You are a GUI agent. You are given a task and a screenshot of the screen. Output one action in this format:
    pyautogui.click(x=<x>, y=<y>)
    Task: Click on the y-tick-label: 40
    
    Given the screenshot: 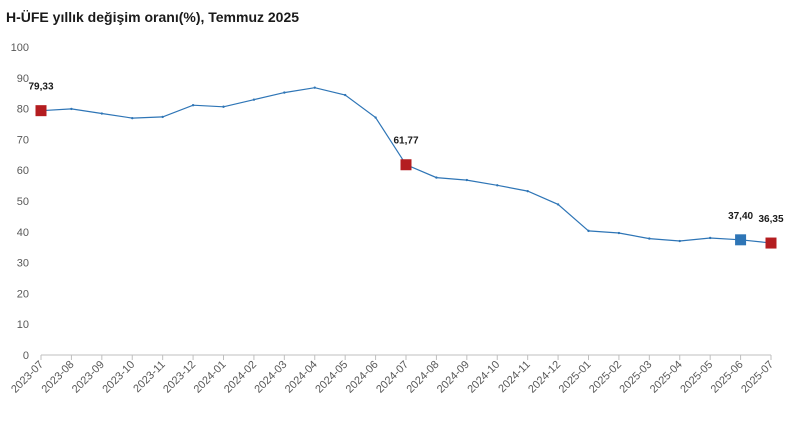 What is the action you would take?
    pyautogui.click(x=23, y=233)
    